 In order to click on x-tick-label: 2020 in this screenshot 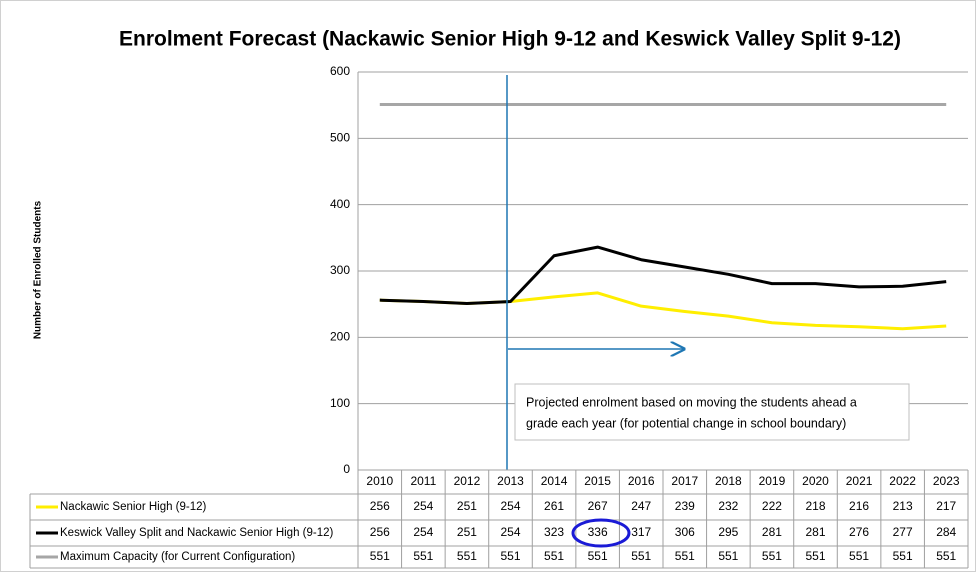, I will do `click(815, 481)`.